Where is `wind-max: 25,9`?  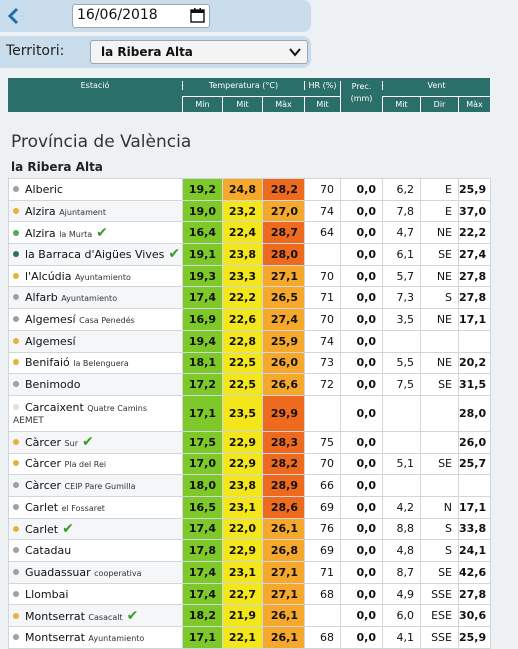 wind-max: 25,9 is located at coordinates (474, 189).